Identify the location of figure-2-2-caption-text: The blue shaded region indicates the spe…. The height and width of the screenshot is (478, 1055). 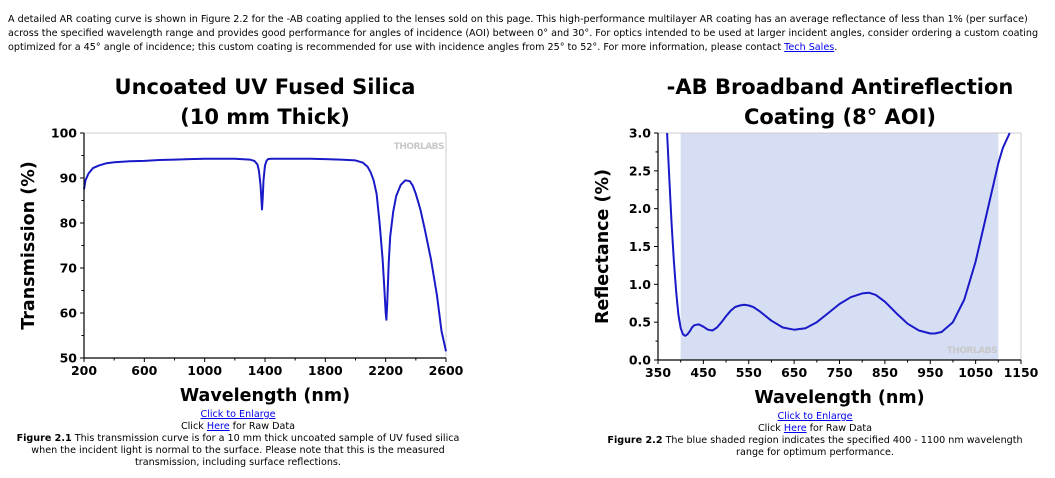
(842, 446).